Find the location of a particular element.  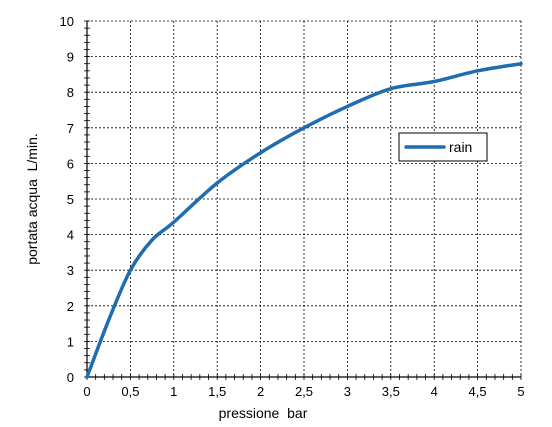

y-tick-label: 3 is located at coordinates (70, 270).